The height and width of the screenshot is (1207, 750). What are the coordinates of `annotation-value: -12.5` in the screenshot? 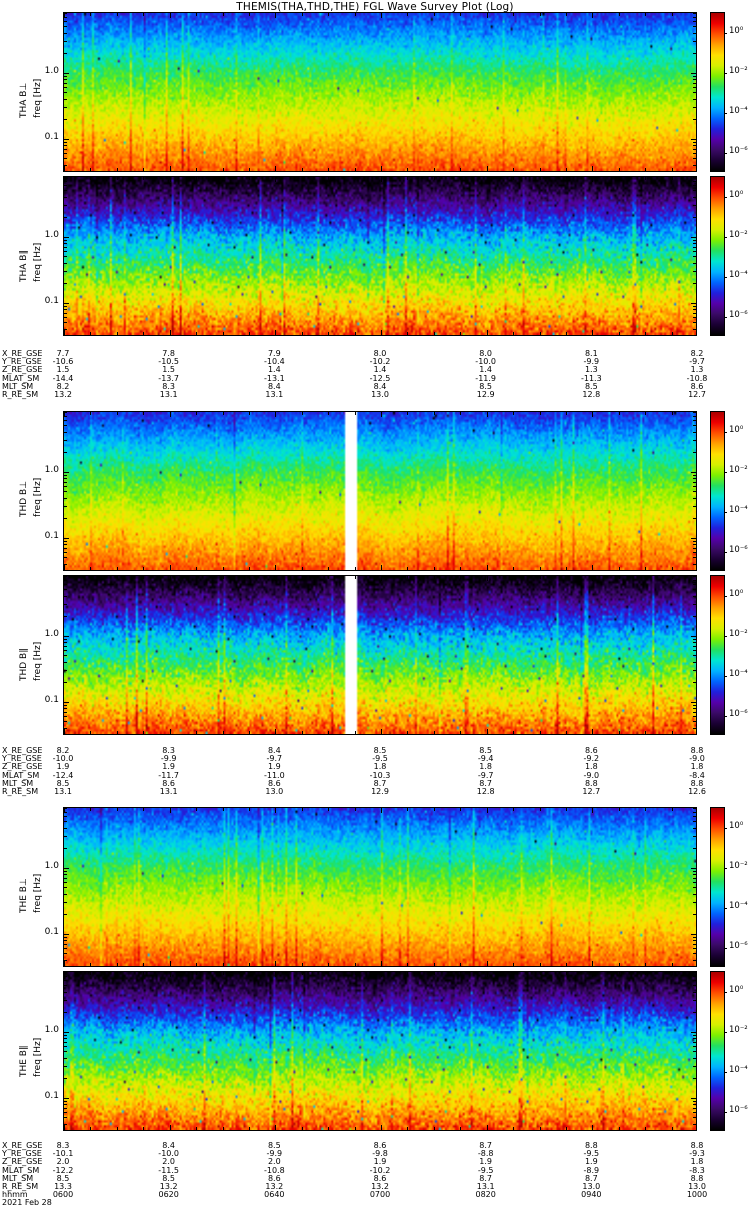 It's located at (380, 378).